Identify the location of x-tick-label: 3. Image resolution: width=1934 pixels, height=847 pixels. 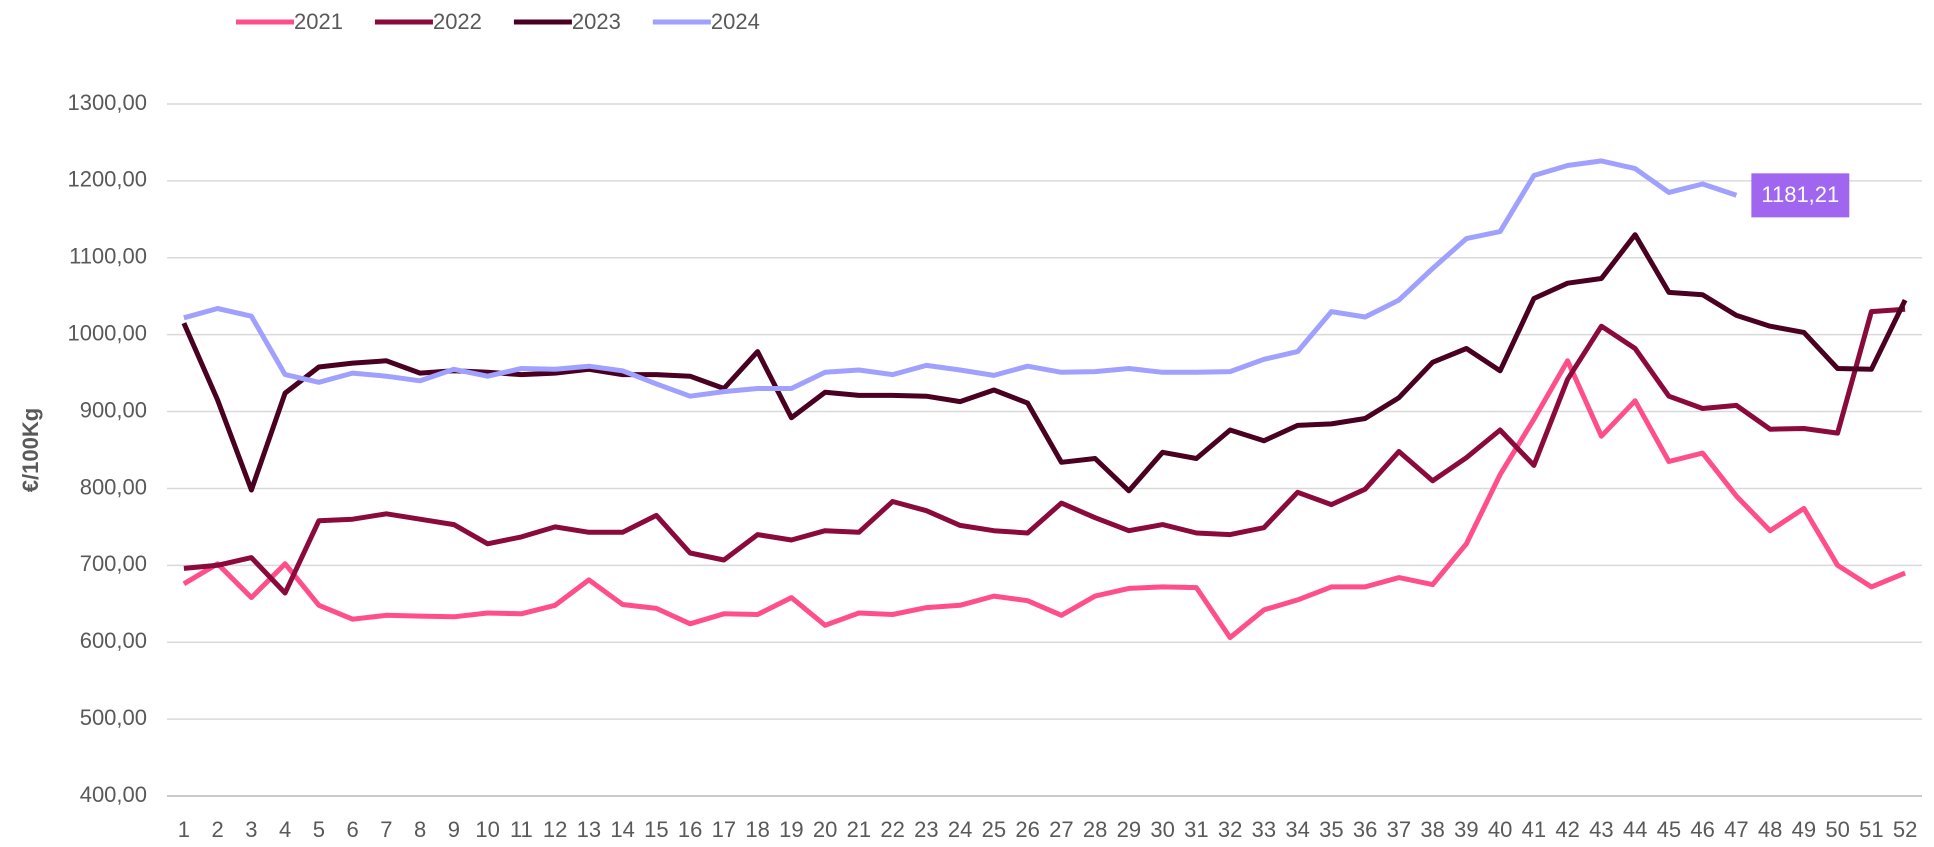
(251, 829).